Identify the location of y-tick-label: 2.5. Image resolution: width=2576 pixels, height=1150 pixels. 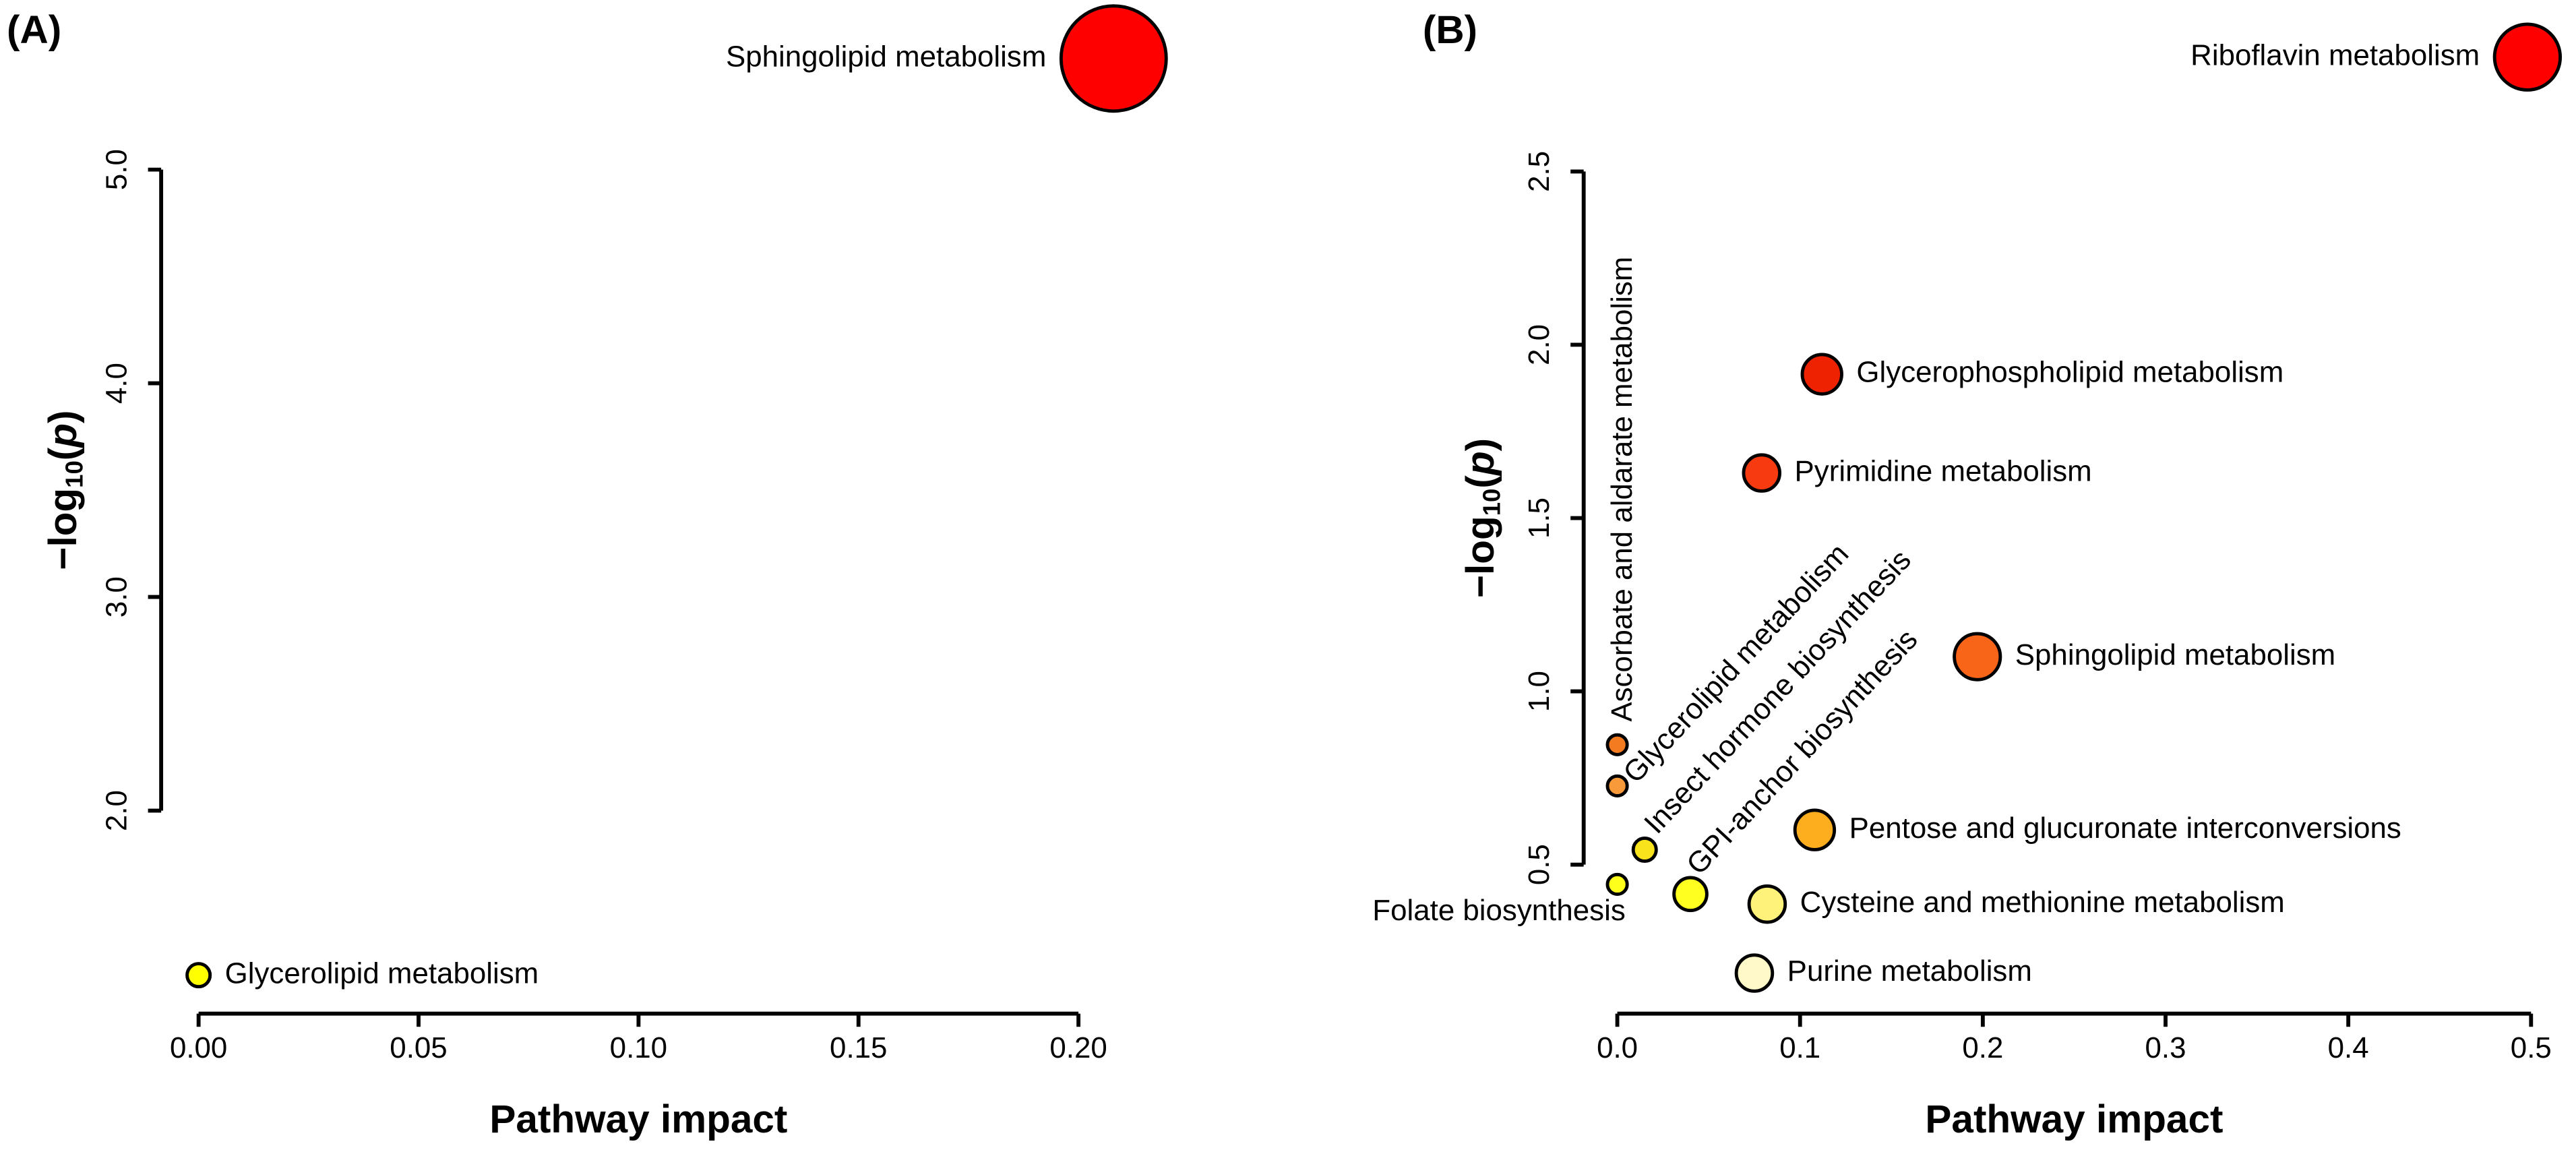
(1539, 171).